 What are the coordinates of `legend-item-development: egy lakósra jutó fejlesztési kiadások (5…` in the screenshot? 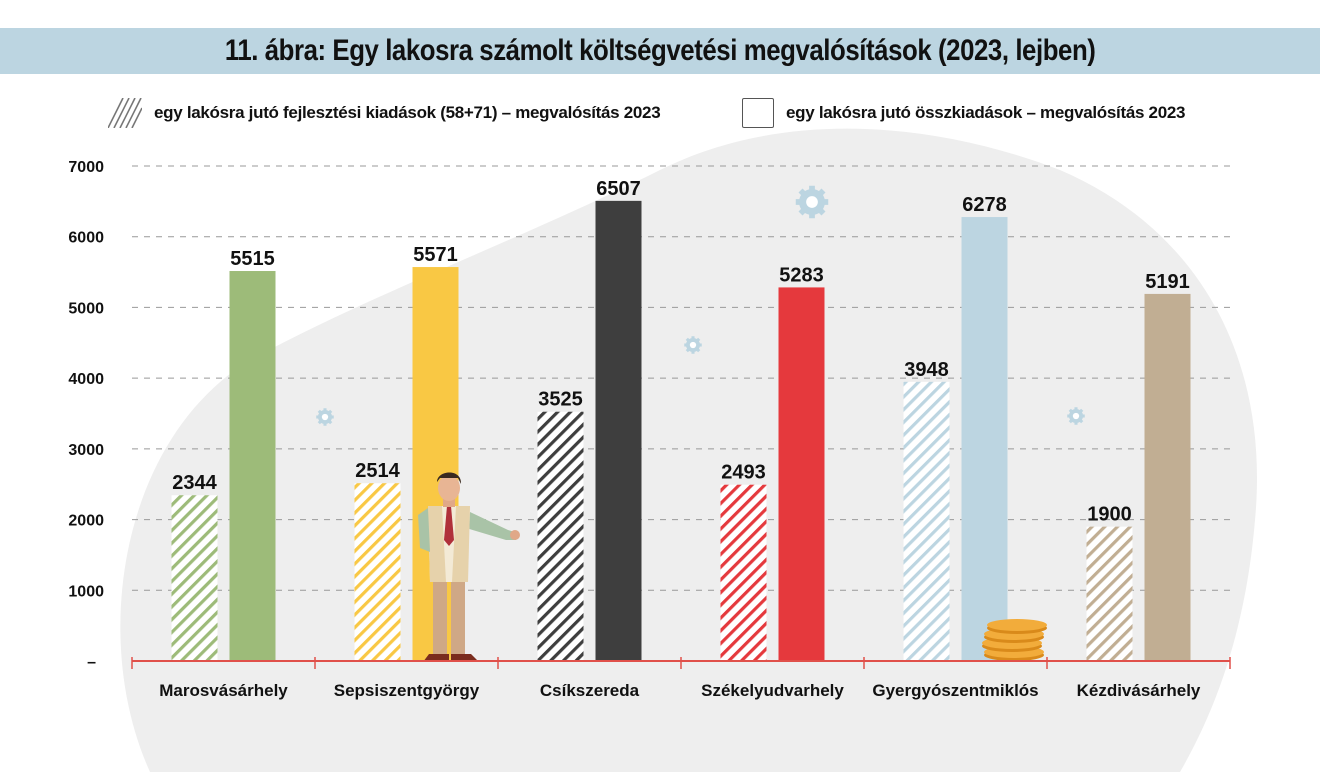 It's located at (384, 113).